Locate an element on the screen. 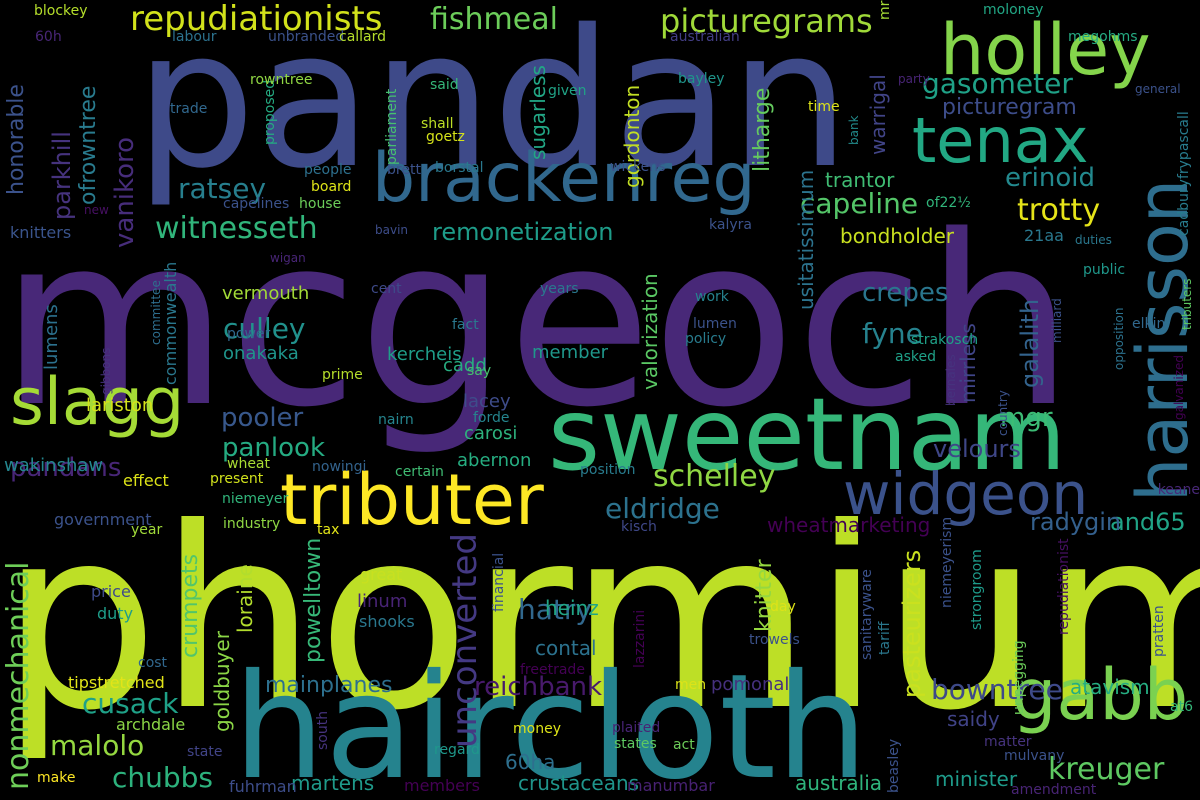 The image size is (1200, 800). cloud-word: crepes is located at coordinates (905, 293).